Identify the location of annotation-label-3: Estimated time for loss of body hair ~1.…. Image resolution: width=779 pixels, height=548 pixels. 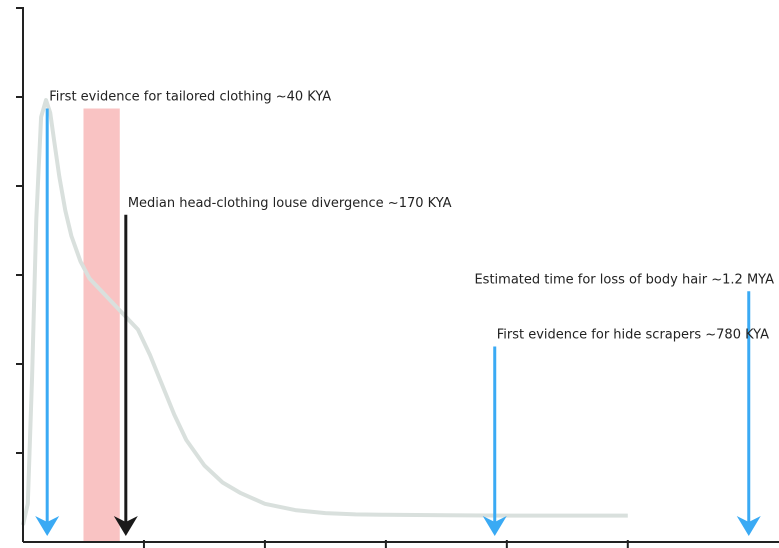
(624, 279).